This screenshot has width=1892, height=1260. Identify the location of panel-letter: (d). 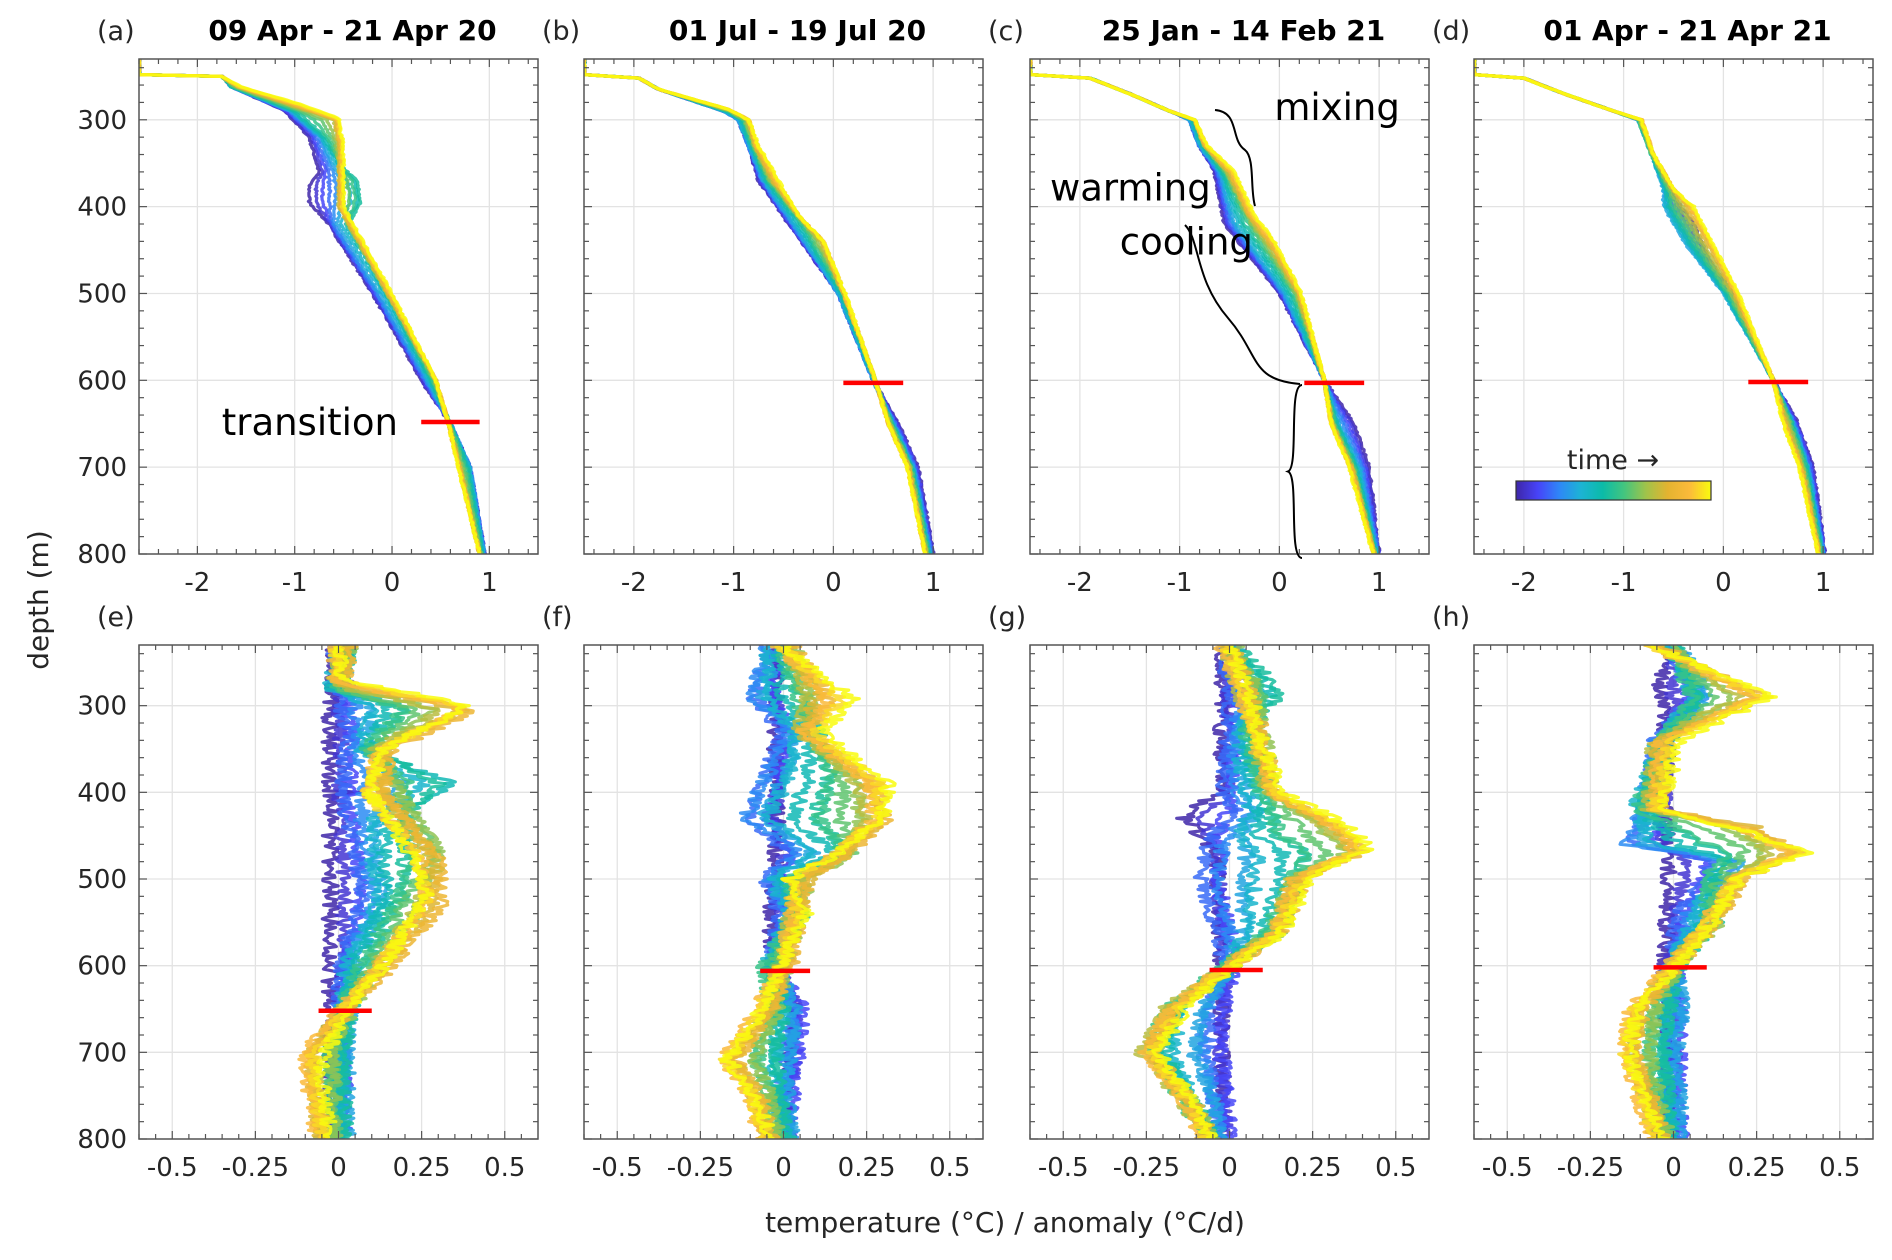
(1451, 31).